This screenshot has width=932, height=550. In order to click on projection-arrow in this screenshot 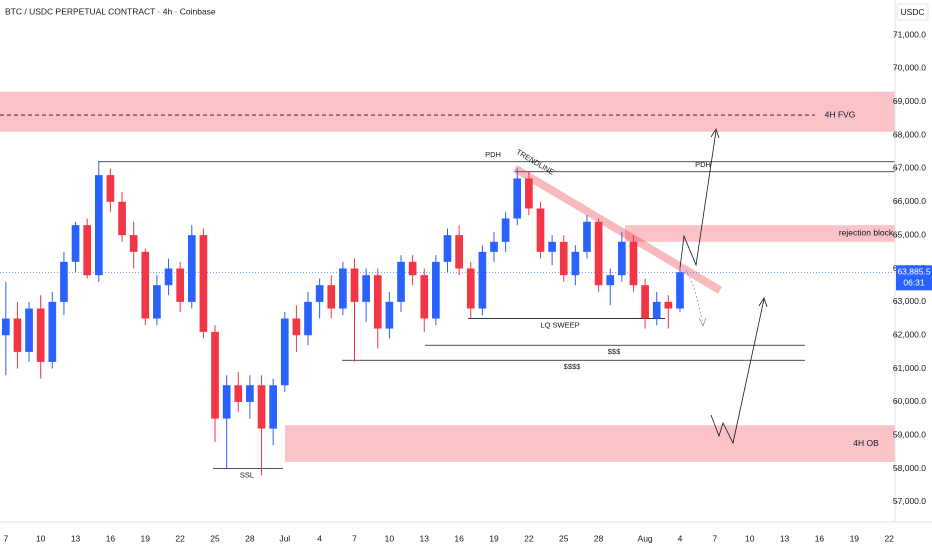, I will do `click(698, 199)`.